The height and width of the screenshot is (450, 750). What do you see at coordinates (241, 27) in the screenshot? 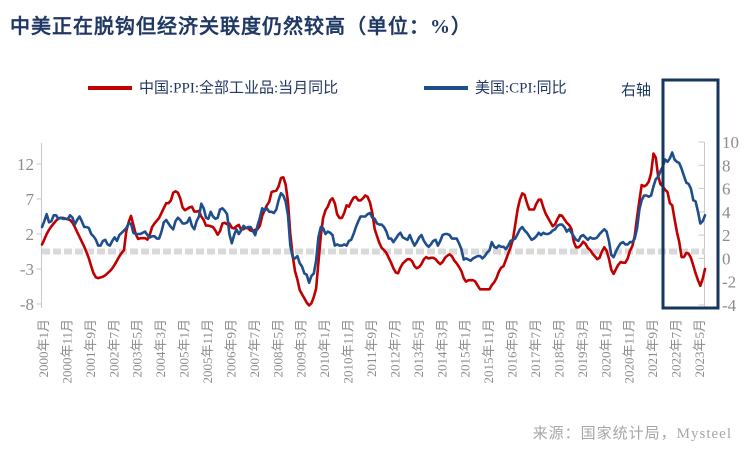
I see `chart-title: 中美正在脱钩但经济关联度仍然较高（单位：%）` at bounding box center [241, 27].